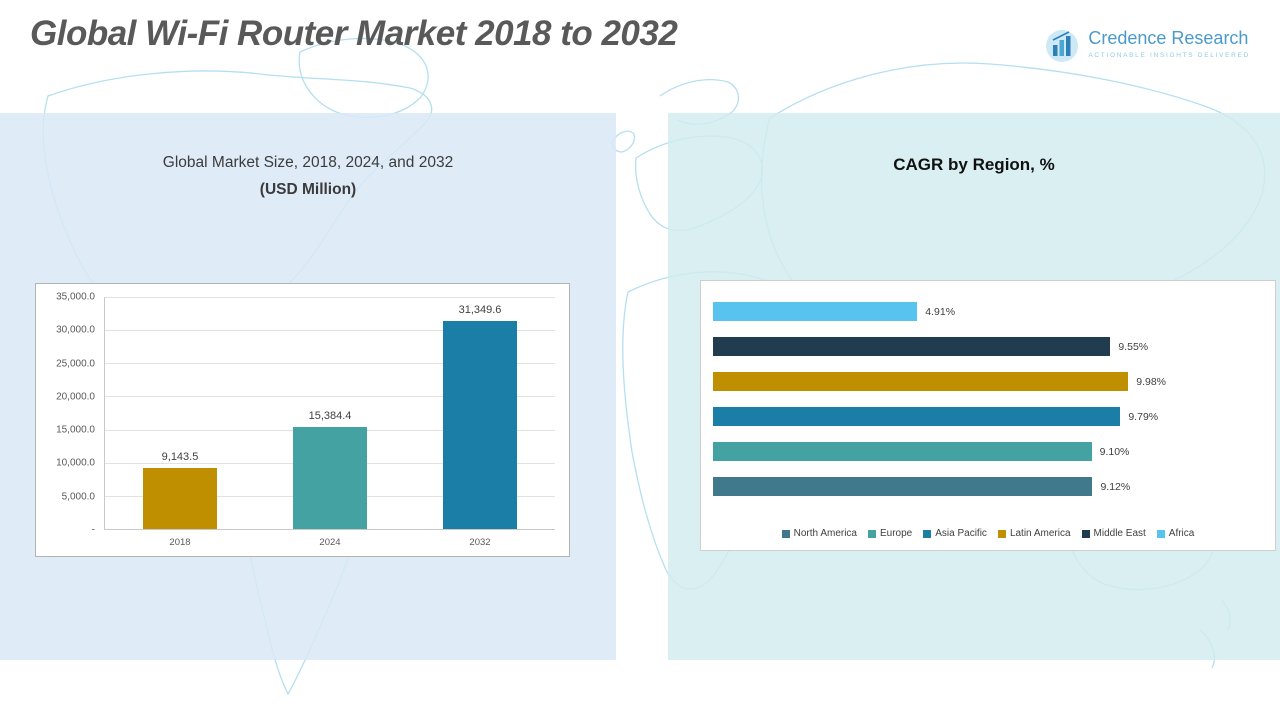  Describe the element at coordinates (354, 33) in the screenshot. I see `page-title: Global Wi-Fi Router Market 2018 to 2032` at that location.